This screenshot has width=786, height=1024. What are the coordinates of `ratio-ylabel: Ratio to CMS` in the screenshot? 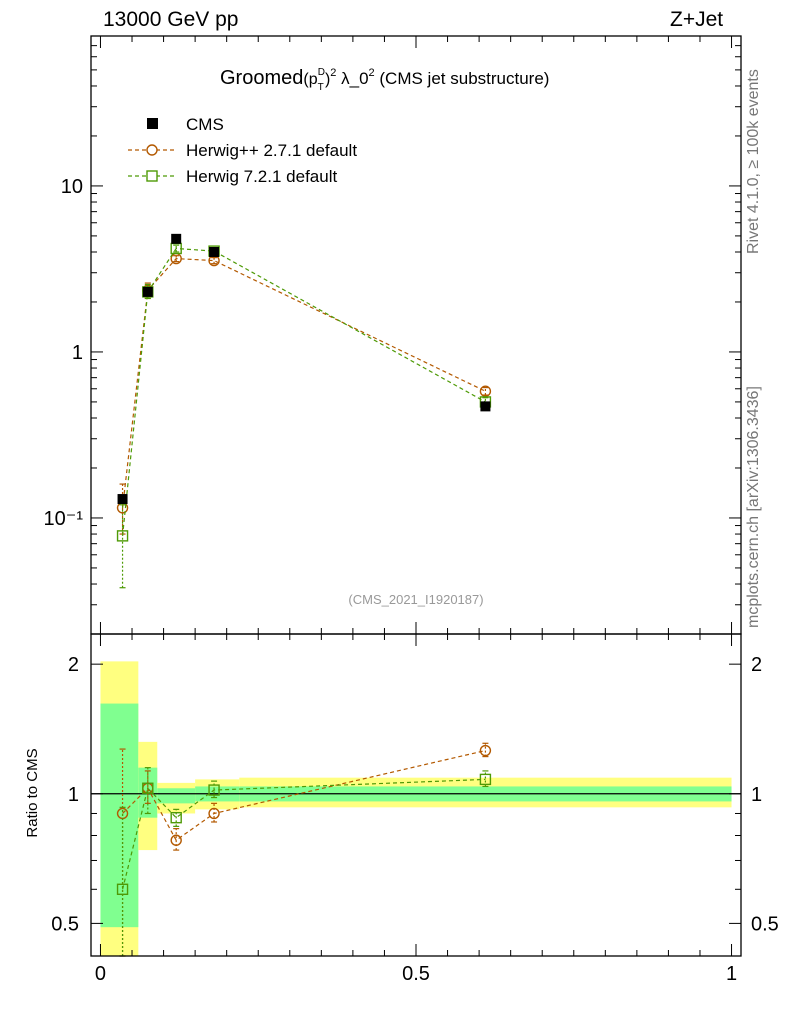 It's located at (32, 792).